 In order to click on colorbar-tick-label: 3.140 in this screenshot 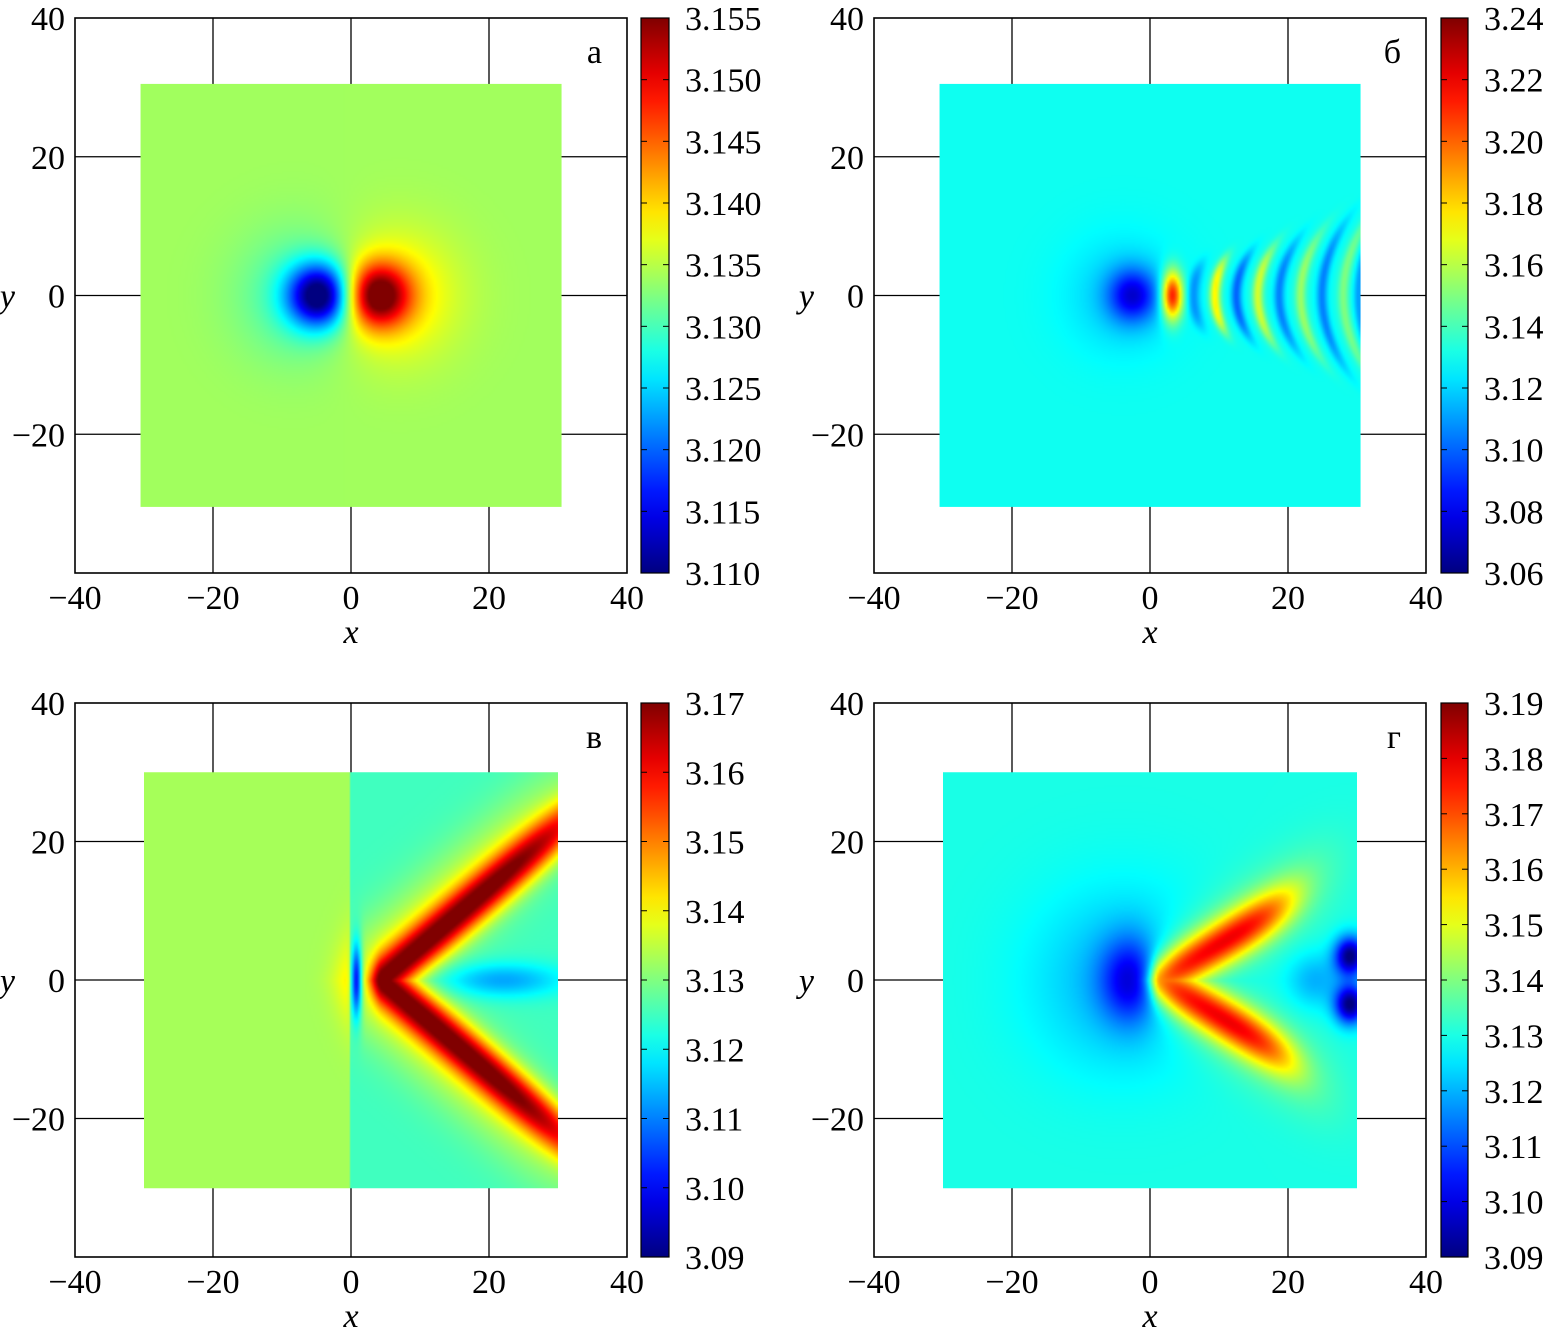, I will do `click(723, 204)`.